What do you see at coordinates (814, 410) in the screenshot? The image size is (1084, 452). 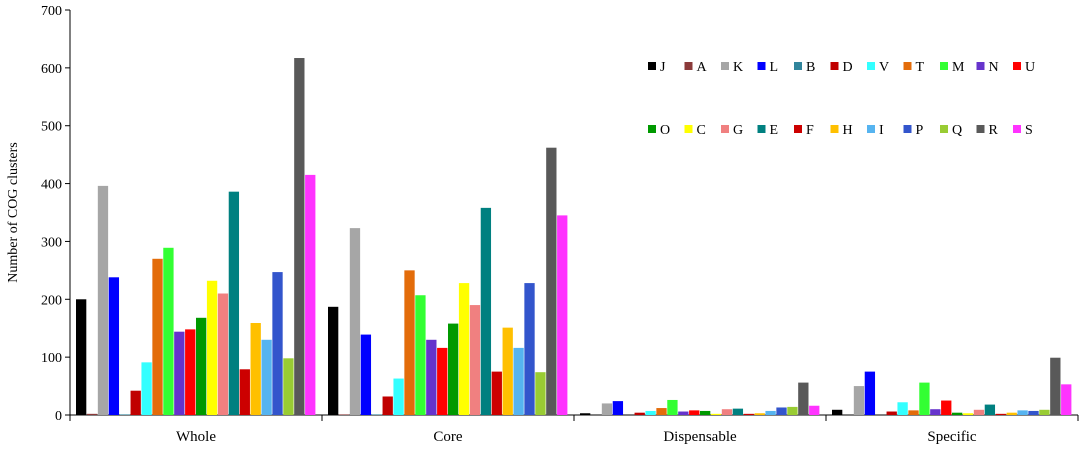 I see `bar-S-dispensable` at bounding box center [814, 410].